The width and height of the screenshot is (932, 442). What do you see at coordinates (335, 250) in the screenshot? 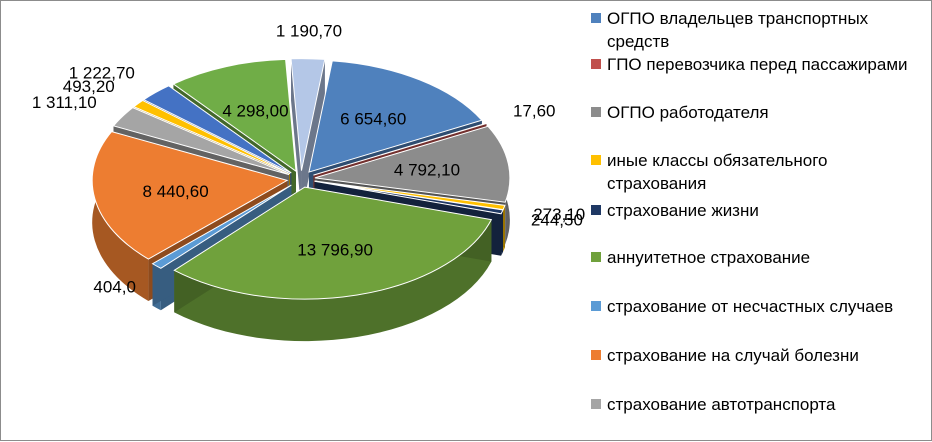
I see `data-label: 13 796,90` at bounding box center [335, 250].